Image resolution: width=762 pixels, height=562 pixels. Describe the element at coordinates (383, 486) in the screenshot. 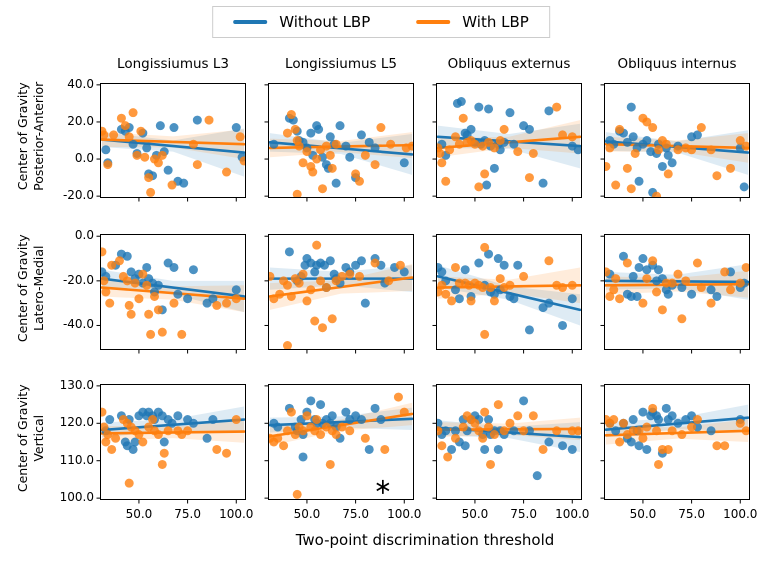

I see `significance-asterisk` at that location.